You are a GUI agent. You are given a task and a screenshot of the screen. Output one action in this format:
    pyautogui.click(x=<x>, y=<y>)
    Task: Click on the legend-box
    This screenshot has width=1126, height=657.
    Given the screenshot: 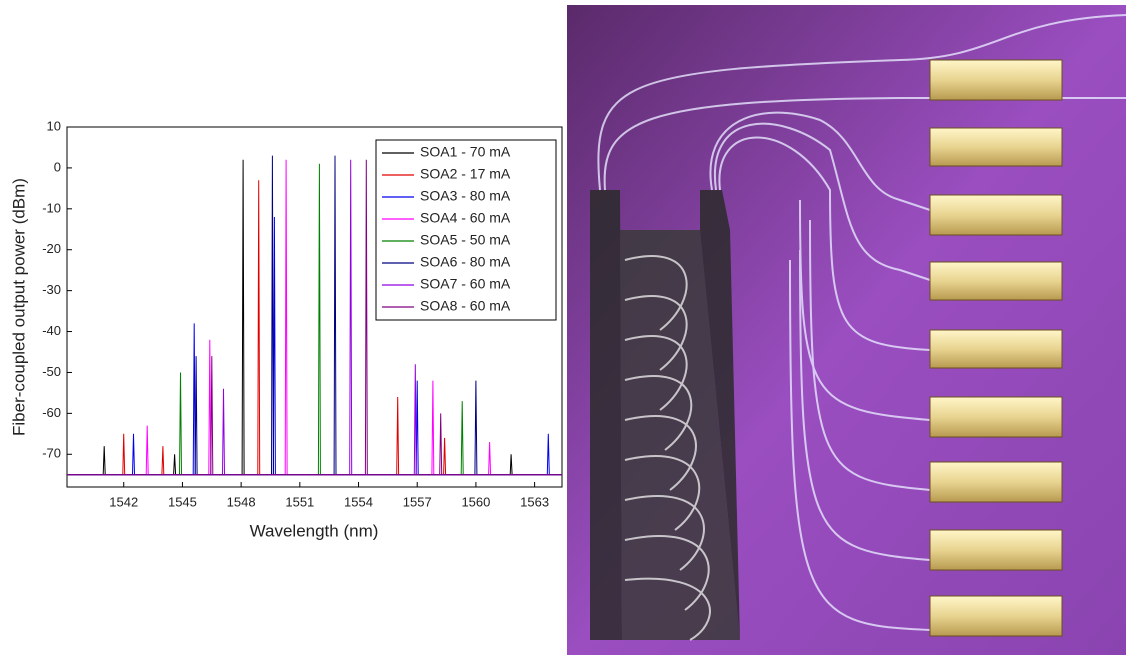 What is the action you would take?
    pyautogui.click(x=466, y=230)
    